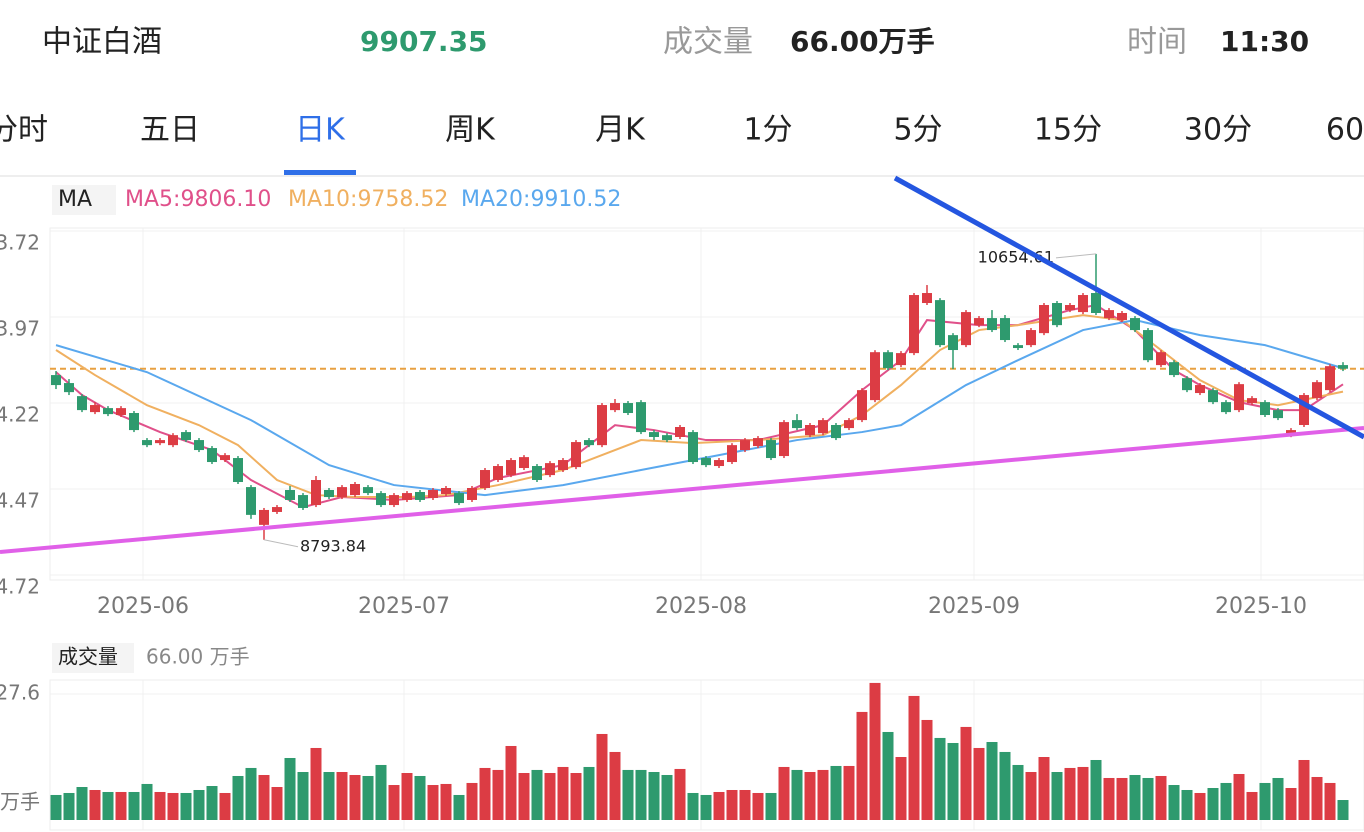 Image resolution: width=1364 pixels, height=832 pixels. I want to click on tab: 1分, so click(767, 130).